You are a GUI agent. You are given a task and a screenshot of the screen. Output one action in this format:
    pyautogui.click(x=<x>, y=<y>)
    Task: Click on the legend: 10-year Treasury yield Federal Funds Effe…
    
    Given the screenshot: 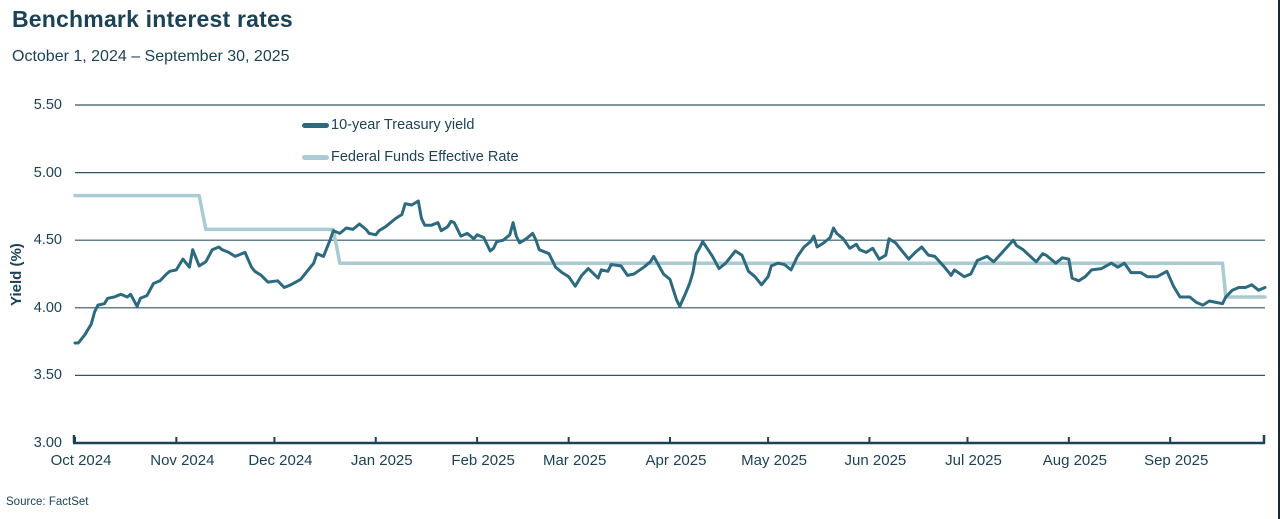 What is the action you would take?
    pyautogui.click(x=410, y=146)
    